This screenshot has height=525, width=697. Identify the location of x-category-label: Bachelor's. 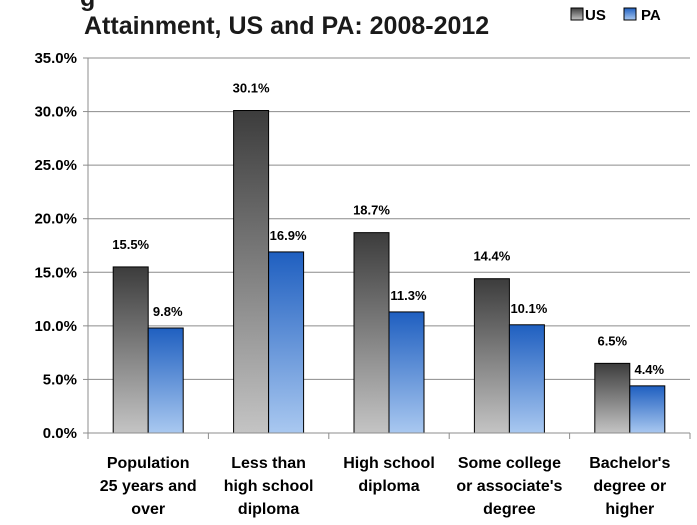
(629, 463).